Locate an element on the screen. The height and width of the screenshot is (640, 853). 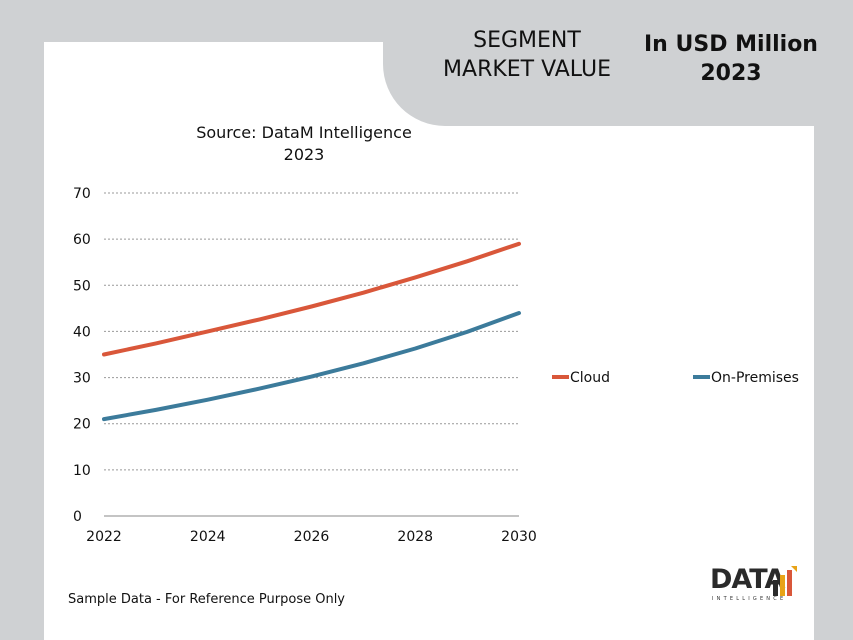
x-tick-label: 2022 is located at coordinates (104, 537).